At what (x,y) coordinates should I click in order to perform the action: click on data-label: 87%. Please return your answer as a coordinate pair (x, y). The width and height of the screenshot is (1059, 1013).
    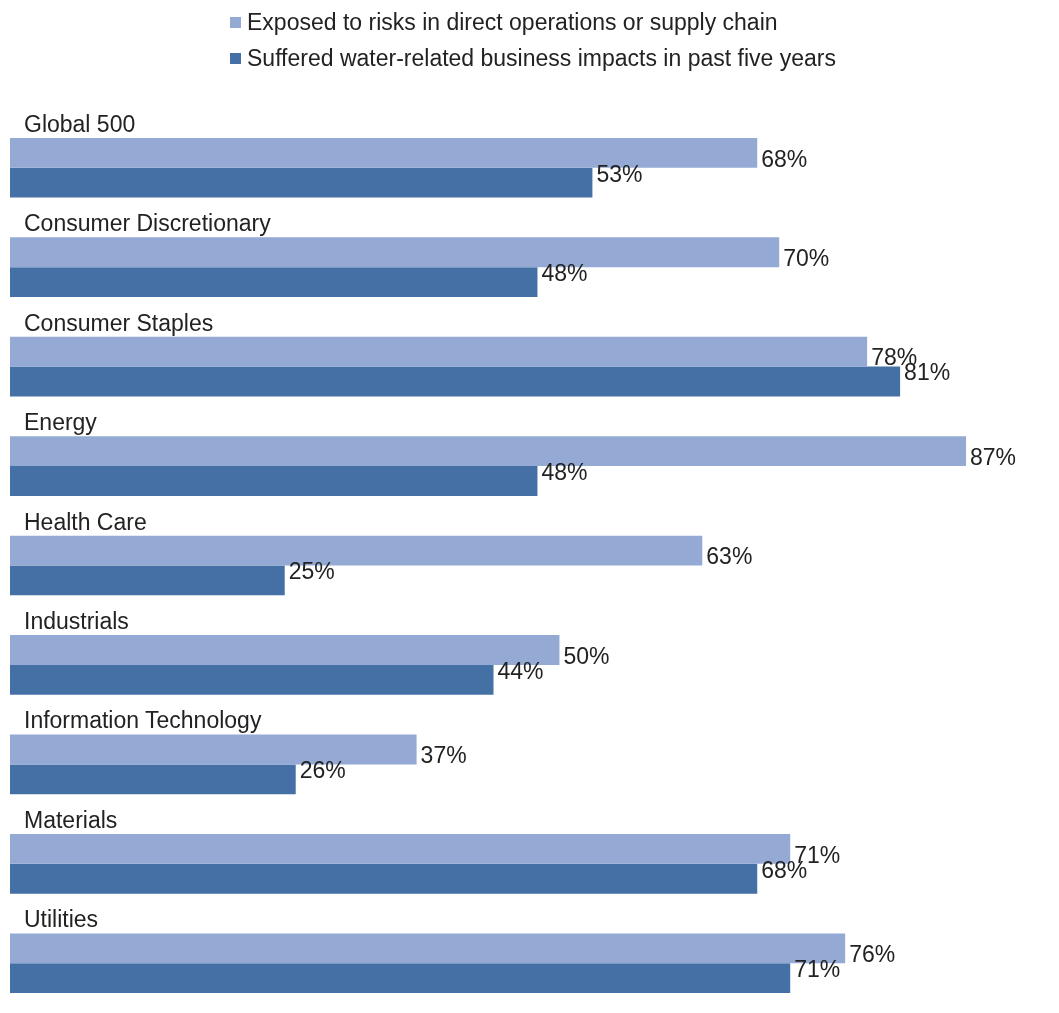
    Looking at the image, I should click on (993, 456).